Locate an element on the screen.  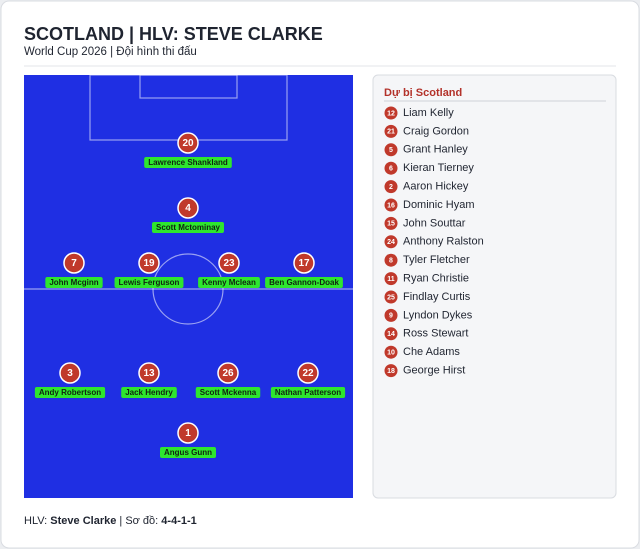
bench-number: 25 is located at coordinates (391, 297).